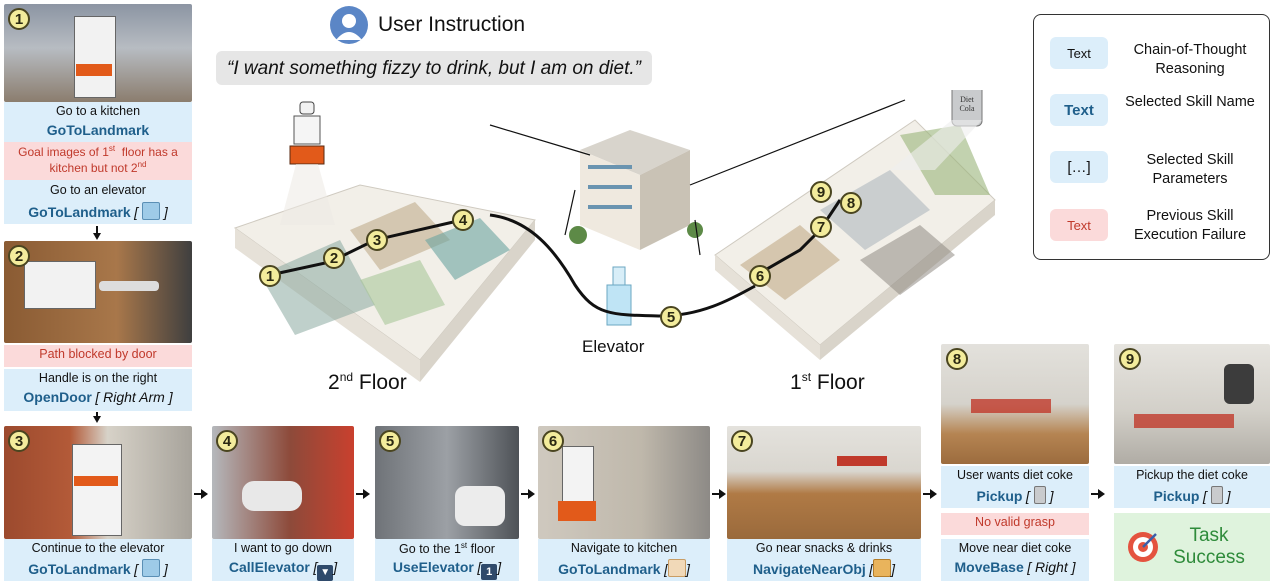 The height and width of the screenshot is (584, 1280). What do you see at coordinates (827, 382) in the screenshot?
I see `floor-1-label: 1st Floor` at bounding box center [827, 382].